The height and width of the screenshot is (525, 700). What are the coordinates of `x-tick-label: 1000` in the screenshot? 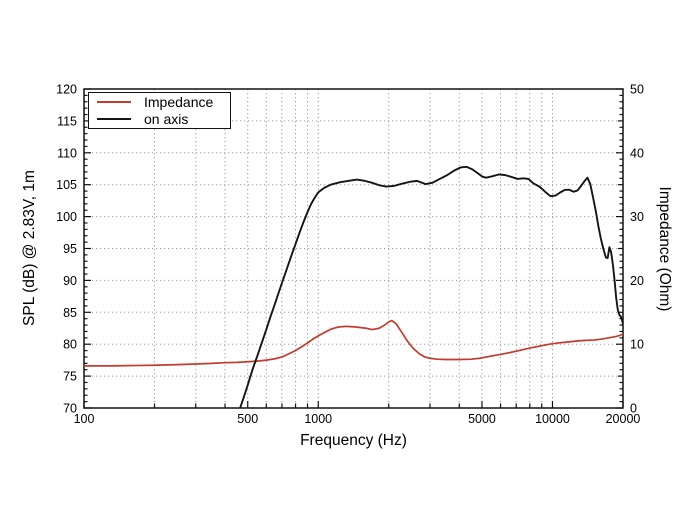 It's located at (318, 419).